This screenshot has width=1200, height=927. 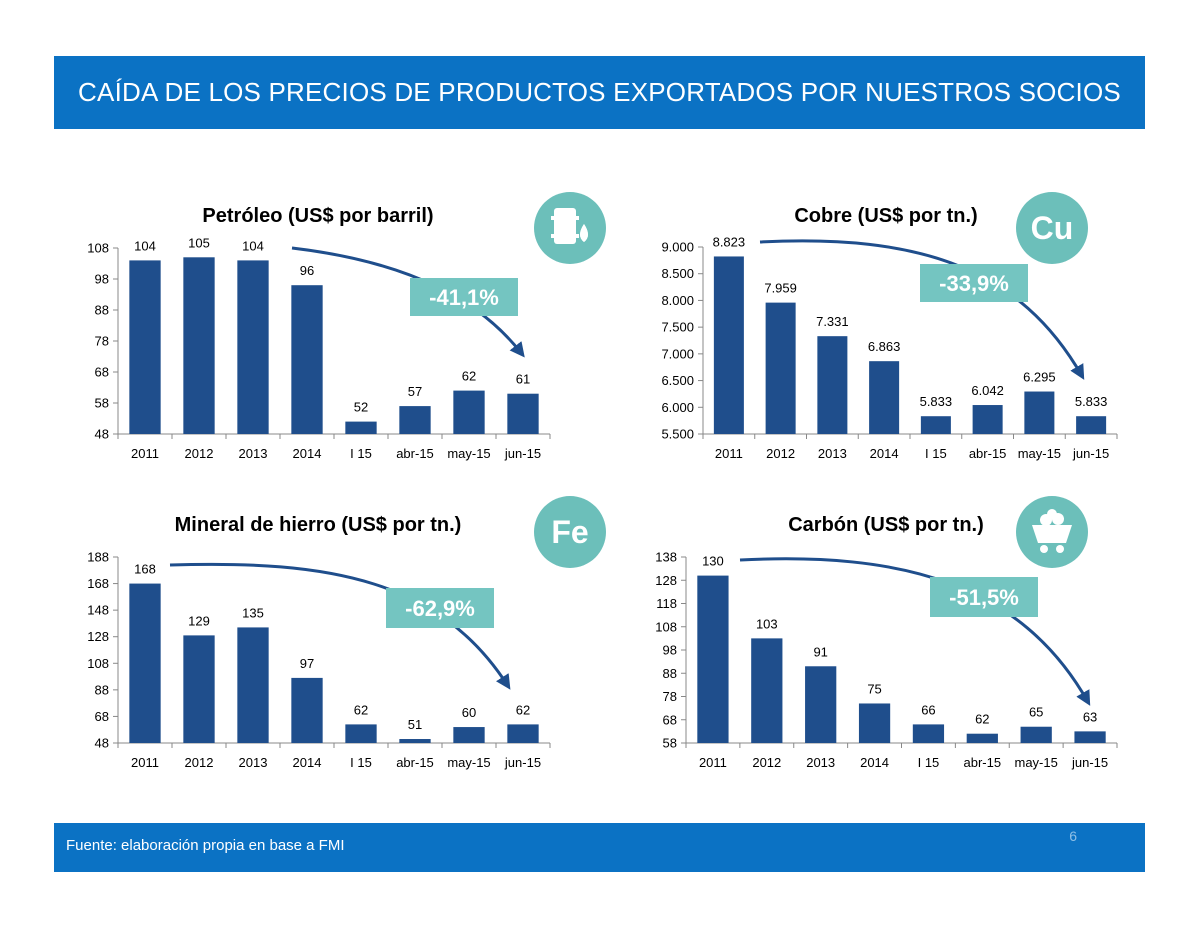 I want to click on data-label: 105, so click(x=199, y=242).